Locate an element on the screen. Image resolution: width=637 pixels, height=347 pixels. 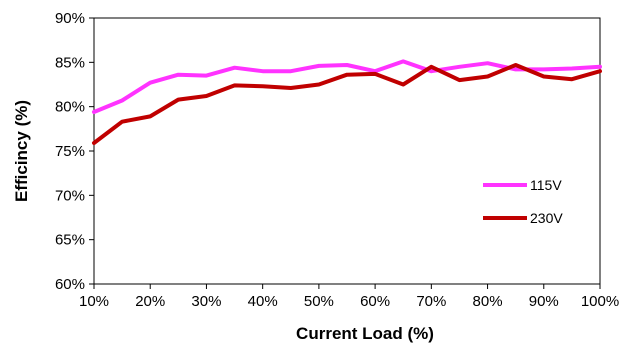
x-tick-label: 90% is located at coordinates (544, 301).